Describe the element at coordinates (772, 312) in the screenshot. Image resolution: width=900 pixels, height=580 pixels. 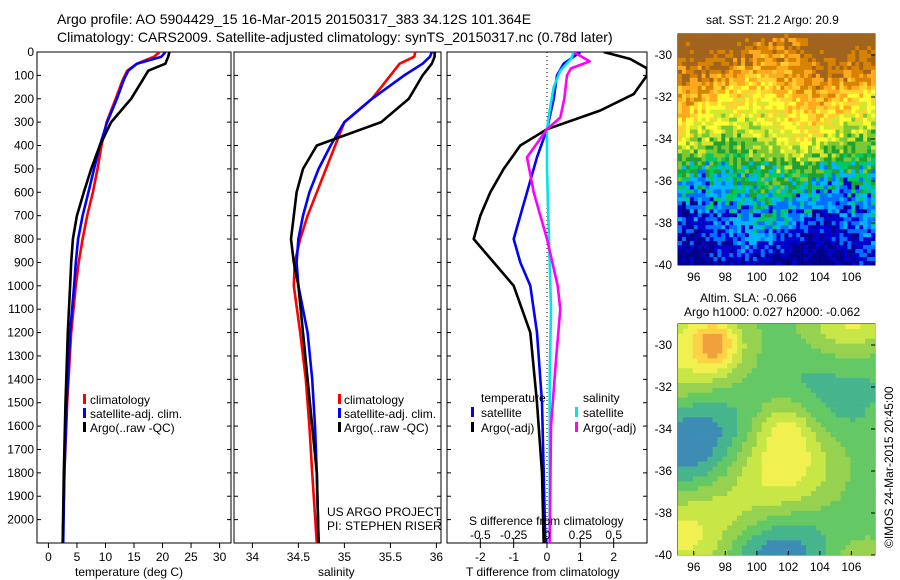
I see `sla-map-title-2: Argo h1000: 0.027 h2000: -0.062` at that location.